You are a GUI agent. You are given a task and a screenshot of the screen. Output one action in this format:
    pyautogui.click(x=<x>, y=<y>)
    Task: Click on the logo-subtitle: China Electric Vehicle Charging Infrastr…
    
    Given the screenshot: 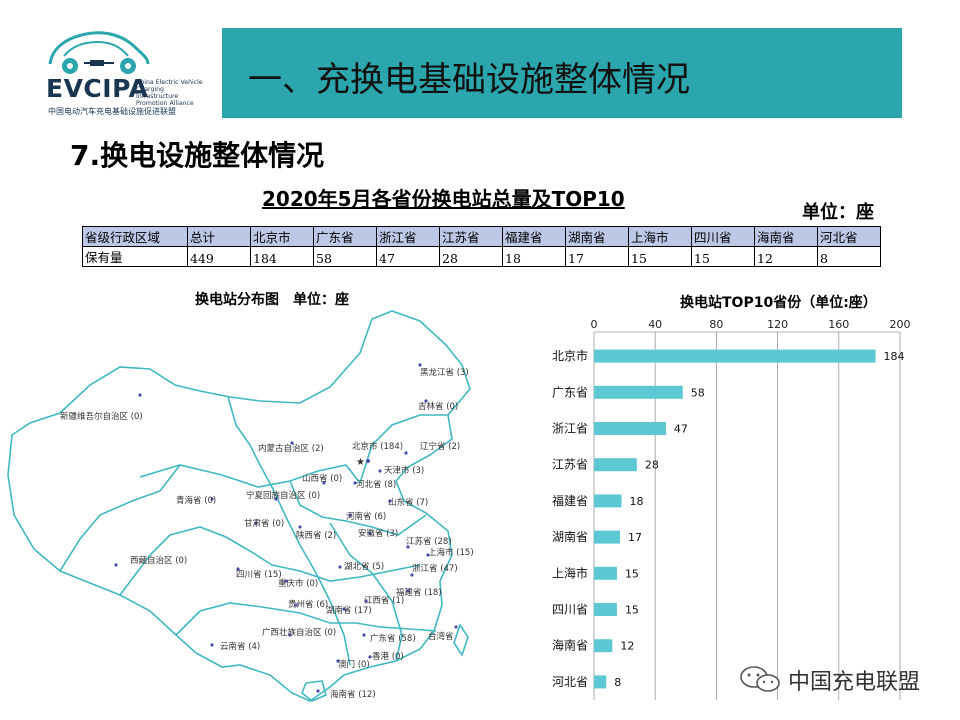 What is the action you would take?
    pyautogui.click(x=169, y=93)
    